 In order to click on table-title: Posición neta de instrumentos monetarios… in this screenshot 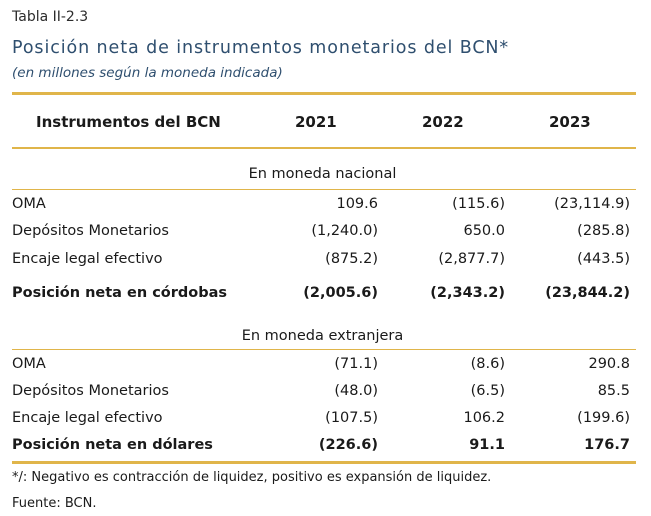, I will do `click(261, 48)`.